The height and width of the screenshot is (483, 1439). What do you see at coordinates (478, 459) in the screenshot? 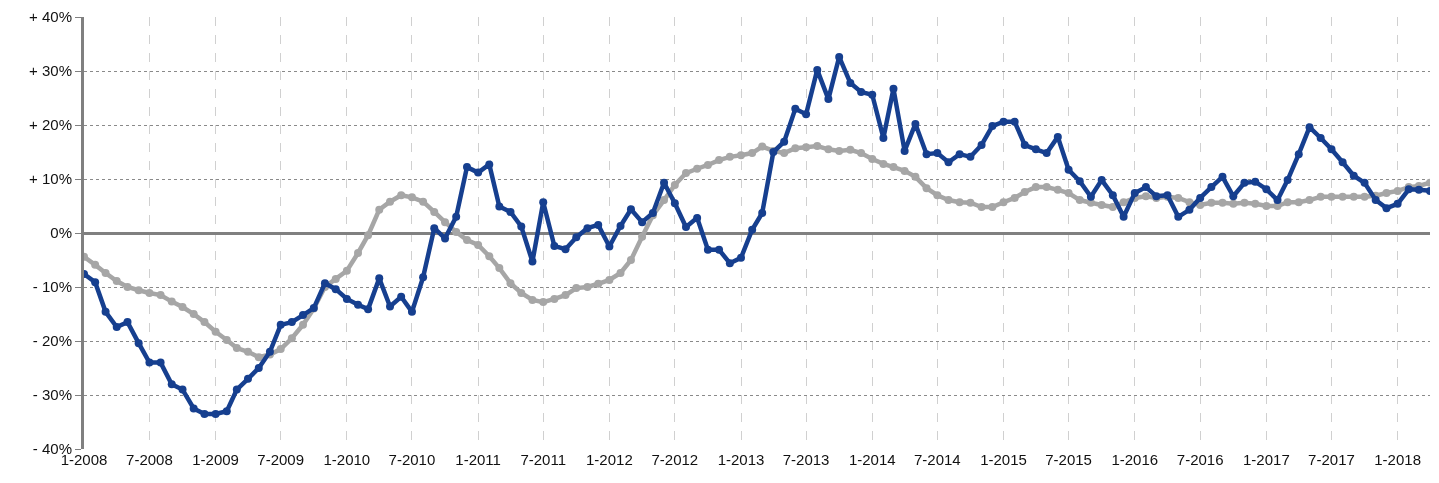
I see `x-tick-label: 1-2011` at bounding box center [478, 459].